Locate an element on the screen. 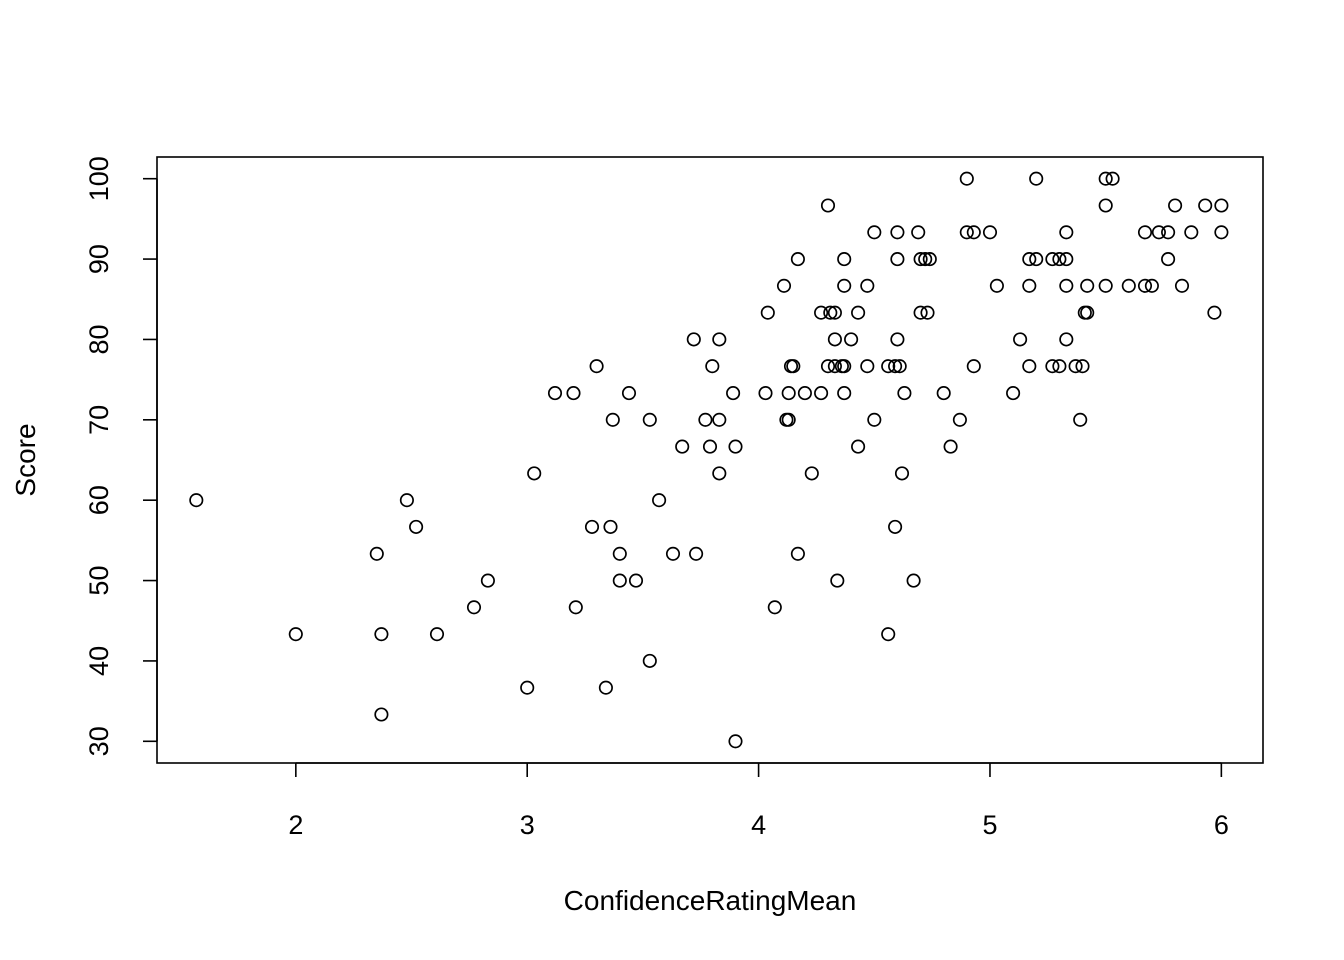 The height and width of the screenshot is (960, 1344). y-tick-label: 90 is located at coordinates (99, 259).